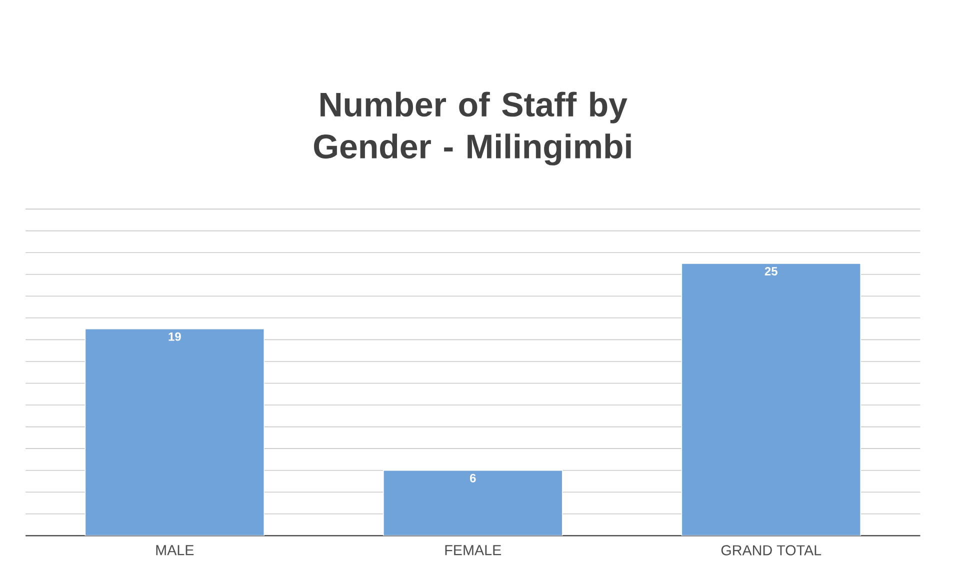  What do you see at coordinates (174, 336) in the screenshot?
I see `data-label: 19` at bounding box center [174, 336].